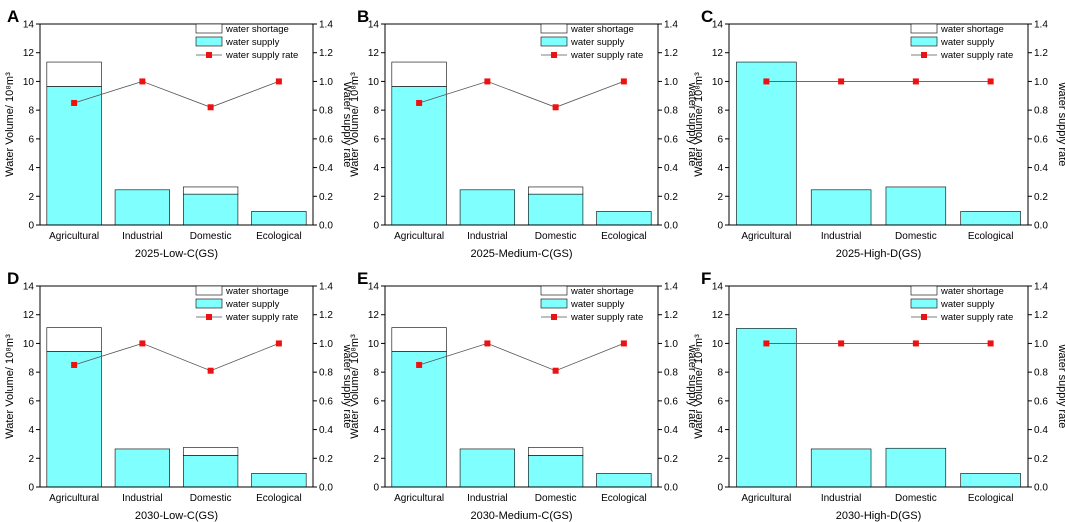  I want to click on x-axis-title: 2025-High-D(GS), so click(879, 254).